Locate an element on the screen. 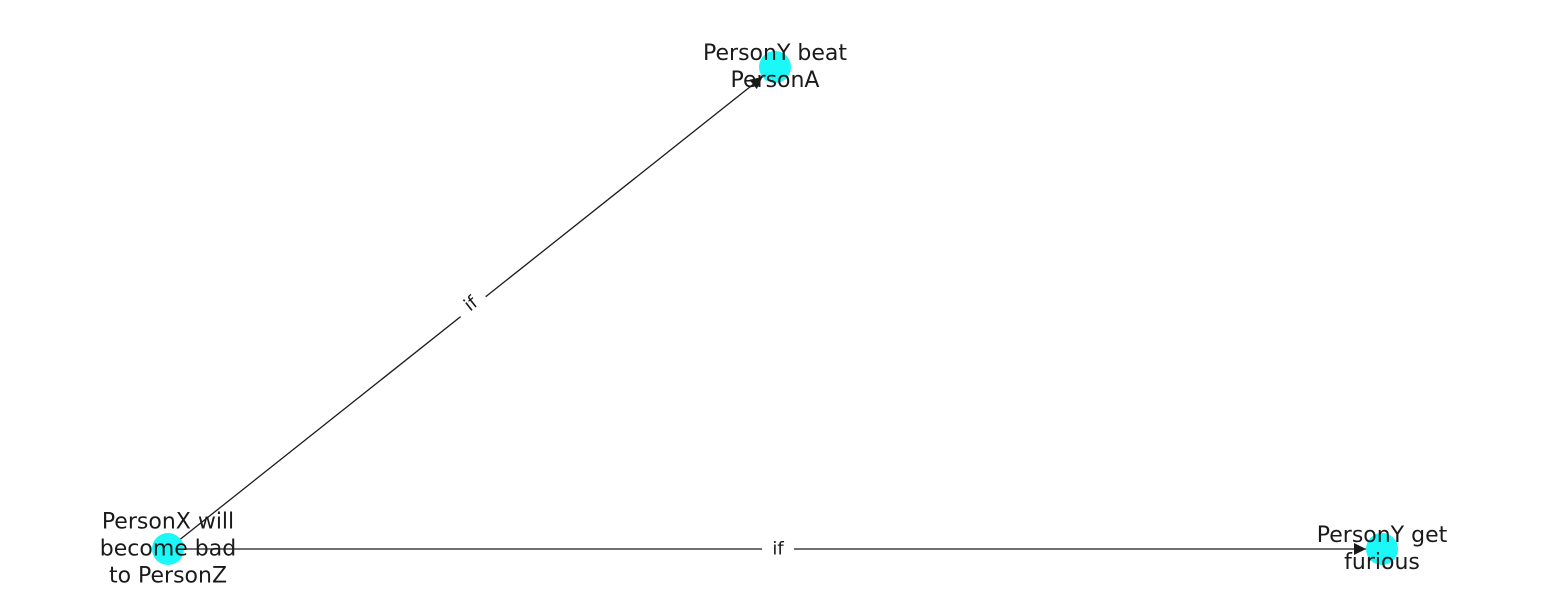  node-label: PersonX will become bad to PersonZ is located at coordinates (168, 549).